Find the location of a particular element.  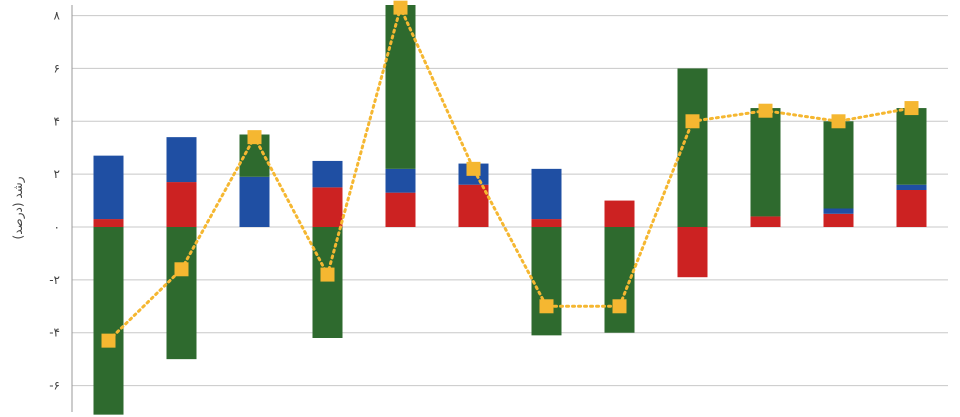

y-tick-label: ۰ is located at coordinates (57, 227).